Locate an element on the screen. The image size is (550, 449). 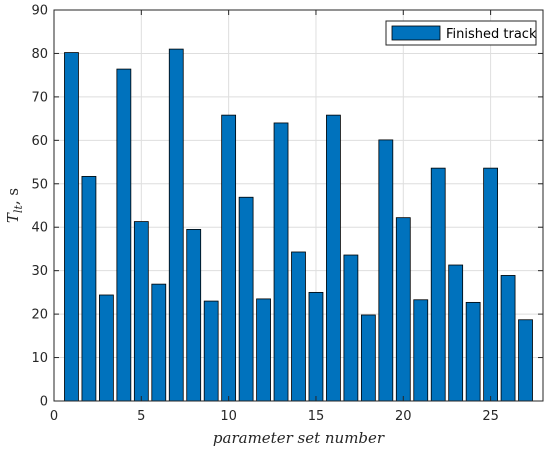
legend-swatch is located at coordinates (416, 33).